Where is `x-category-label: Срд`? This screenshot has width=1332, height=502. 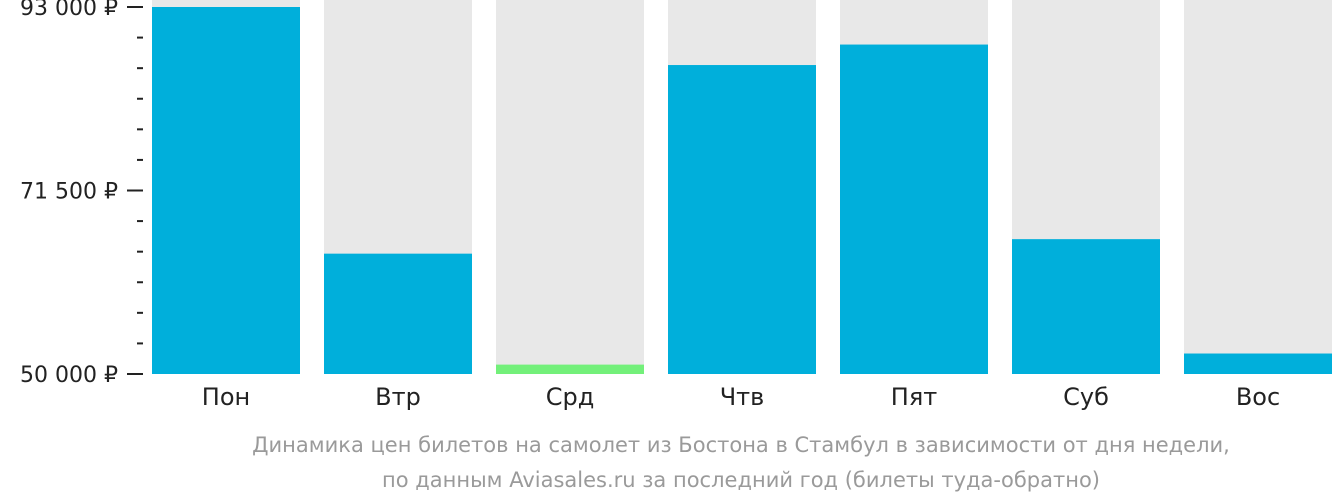 x-category-label: Срд is located at coordinates (570, 397).